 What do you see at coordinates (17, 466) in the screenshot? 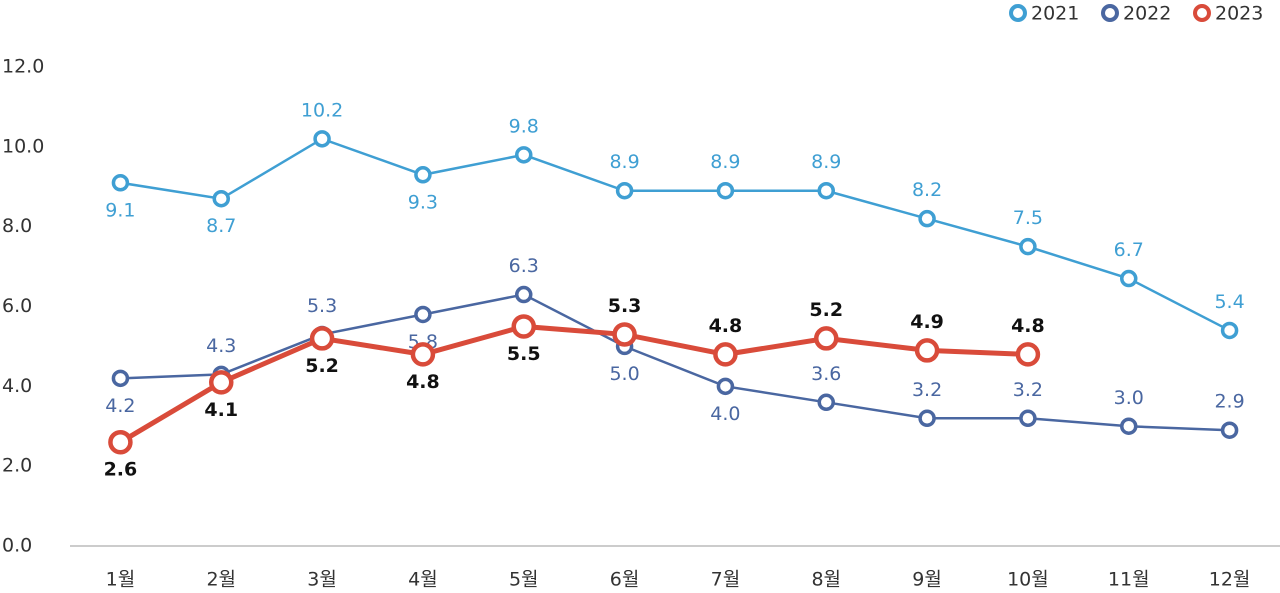
I see `y-tick-label: 2.0` at bounding box center [17, 466].